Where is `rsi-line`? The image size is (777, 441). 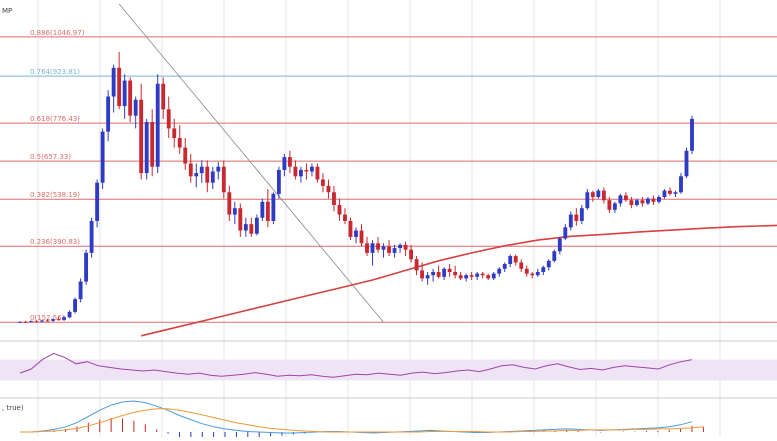
rsi-line is located at coordinates (356, 365).